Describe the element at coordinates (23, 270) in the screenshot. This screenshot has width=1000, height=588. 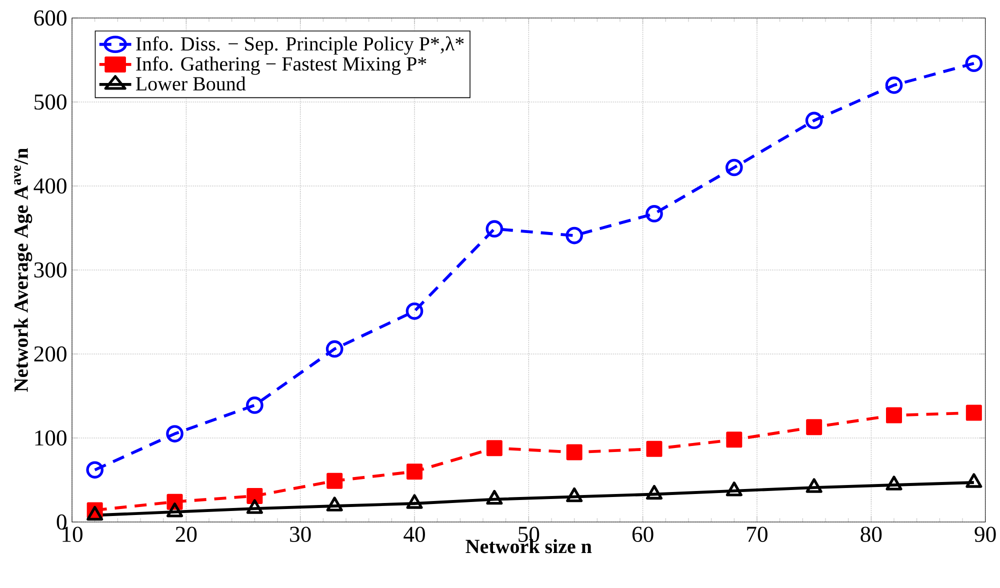
I see `y-axis-title: Network Average Age A$^{ave}$/n` at that location.